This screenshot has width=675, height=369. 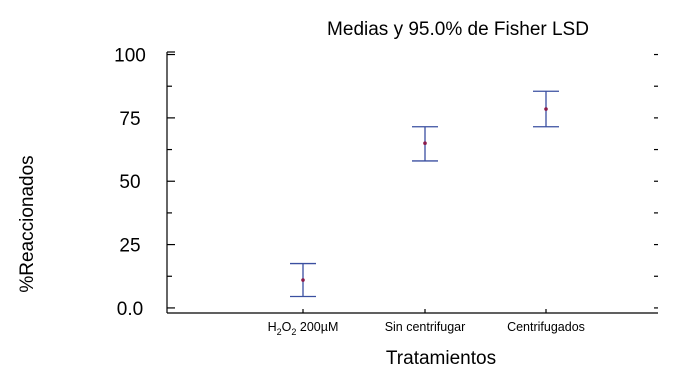 What do you see at coordinates (130, 309) in the screenshot?
I see `y-tick-label: 0.0` at bounding box center [130, 309].